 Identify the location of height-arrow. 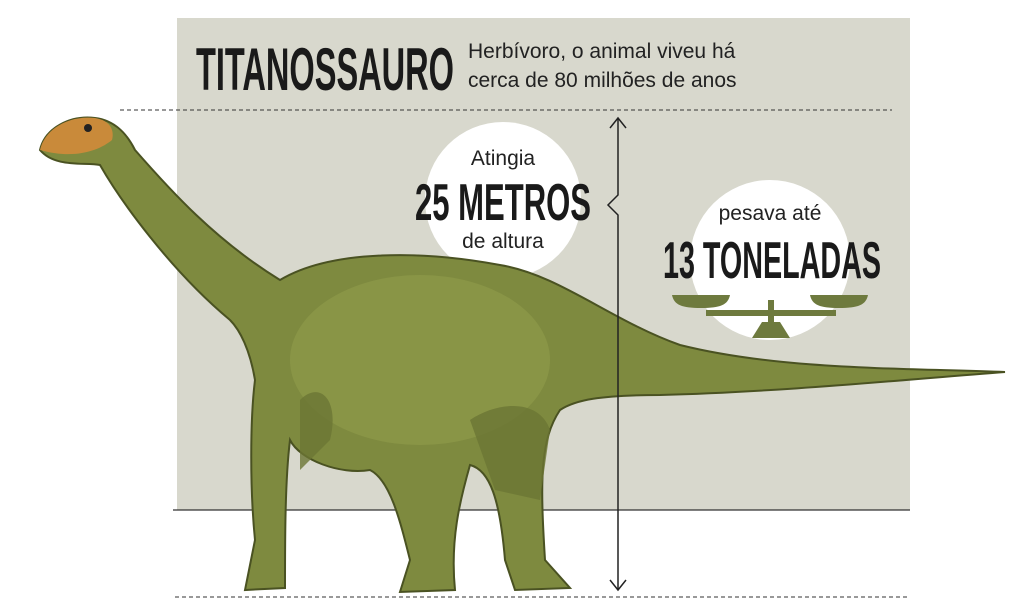
(616, 354).